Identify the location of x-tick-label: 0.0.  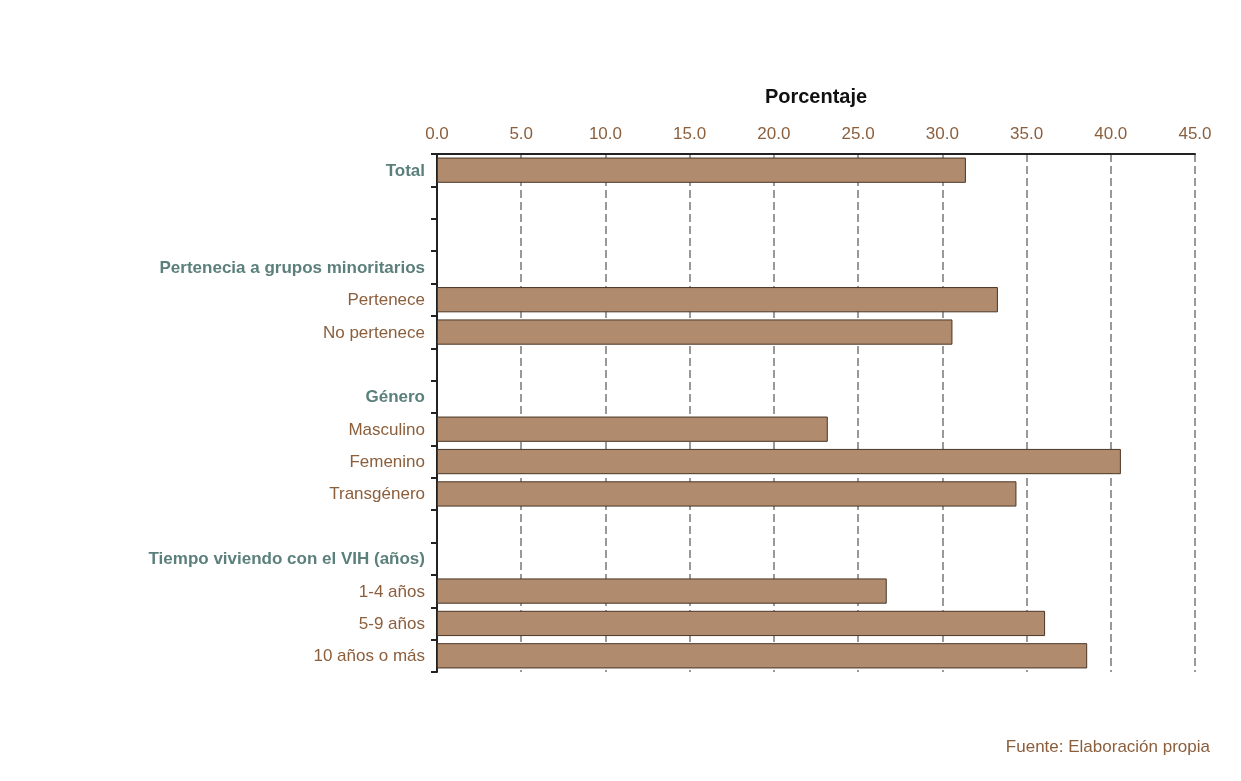
(437, 133).